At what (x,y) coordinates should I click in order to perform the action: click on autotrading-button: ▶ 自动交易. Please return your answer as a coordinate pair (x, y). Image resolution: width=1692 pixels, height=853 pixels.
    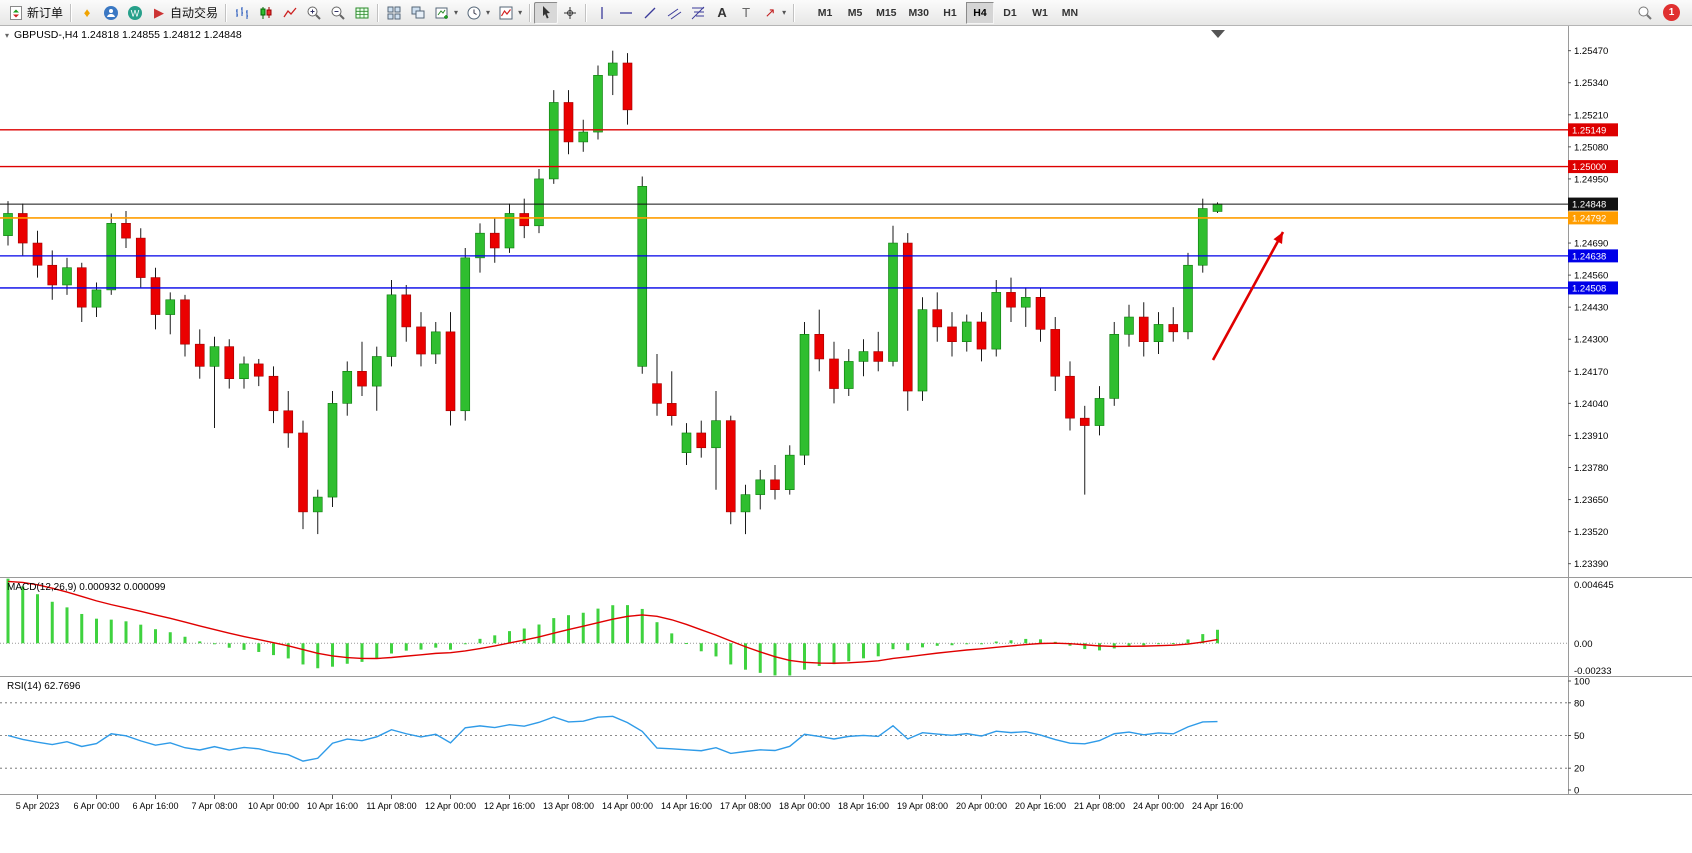
    Looking at the image, I should click on (184, 13).